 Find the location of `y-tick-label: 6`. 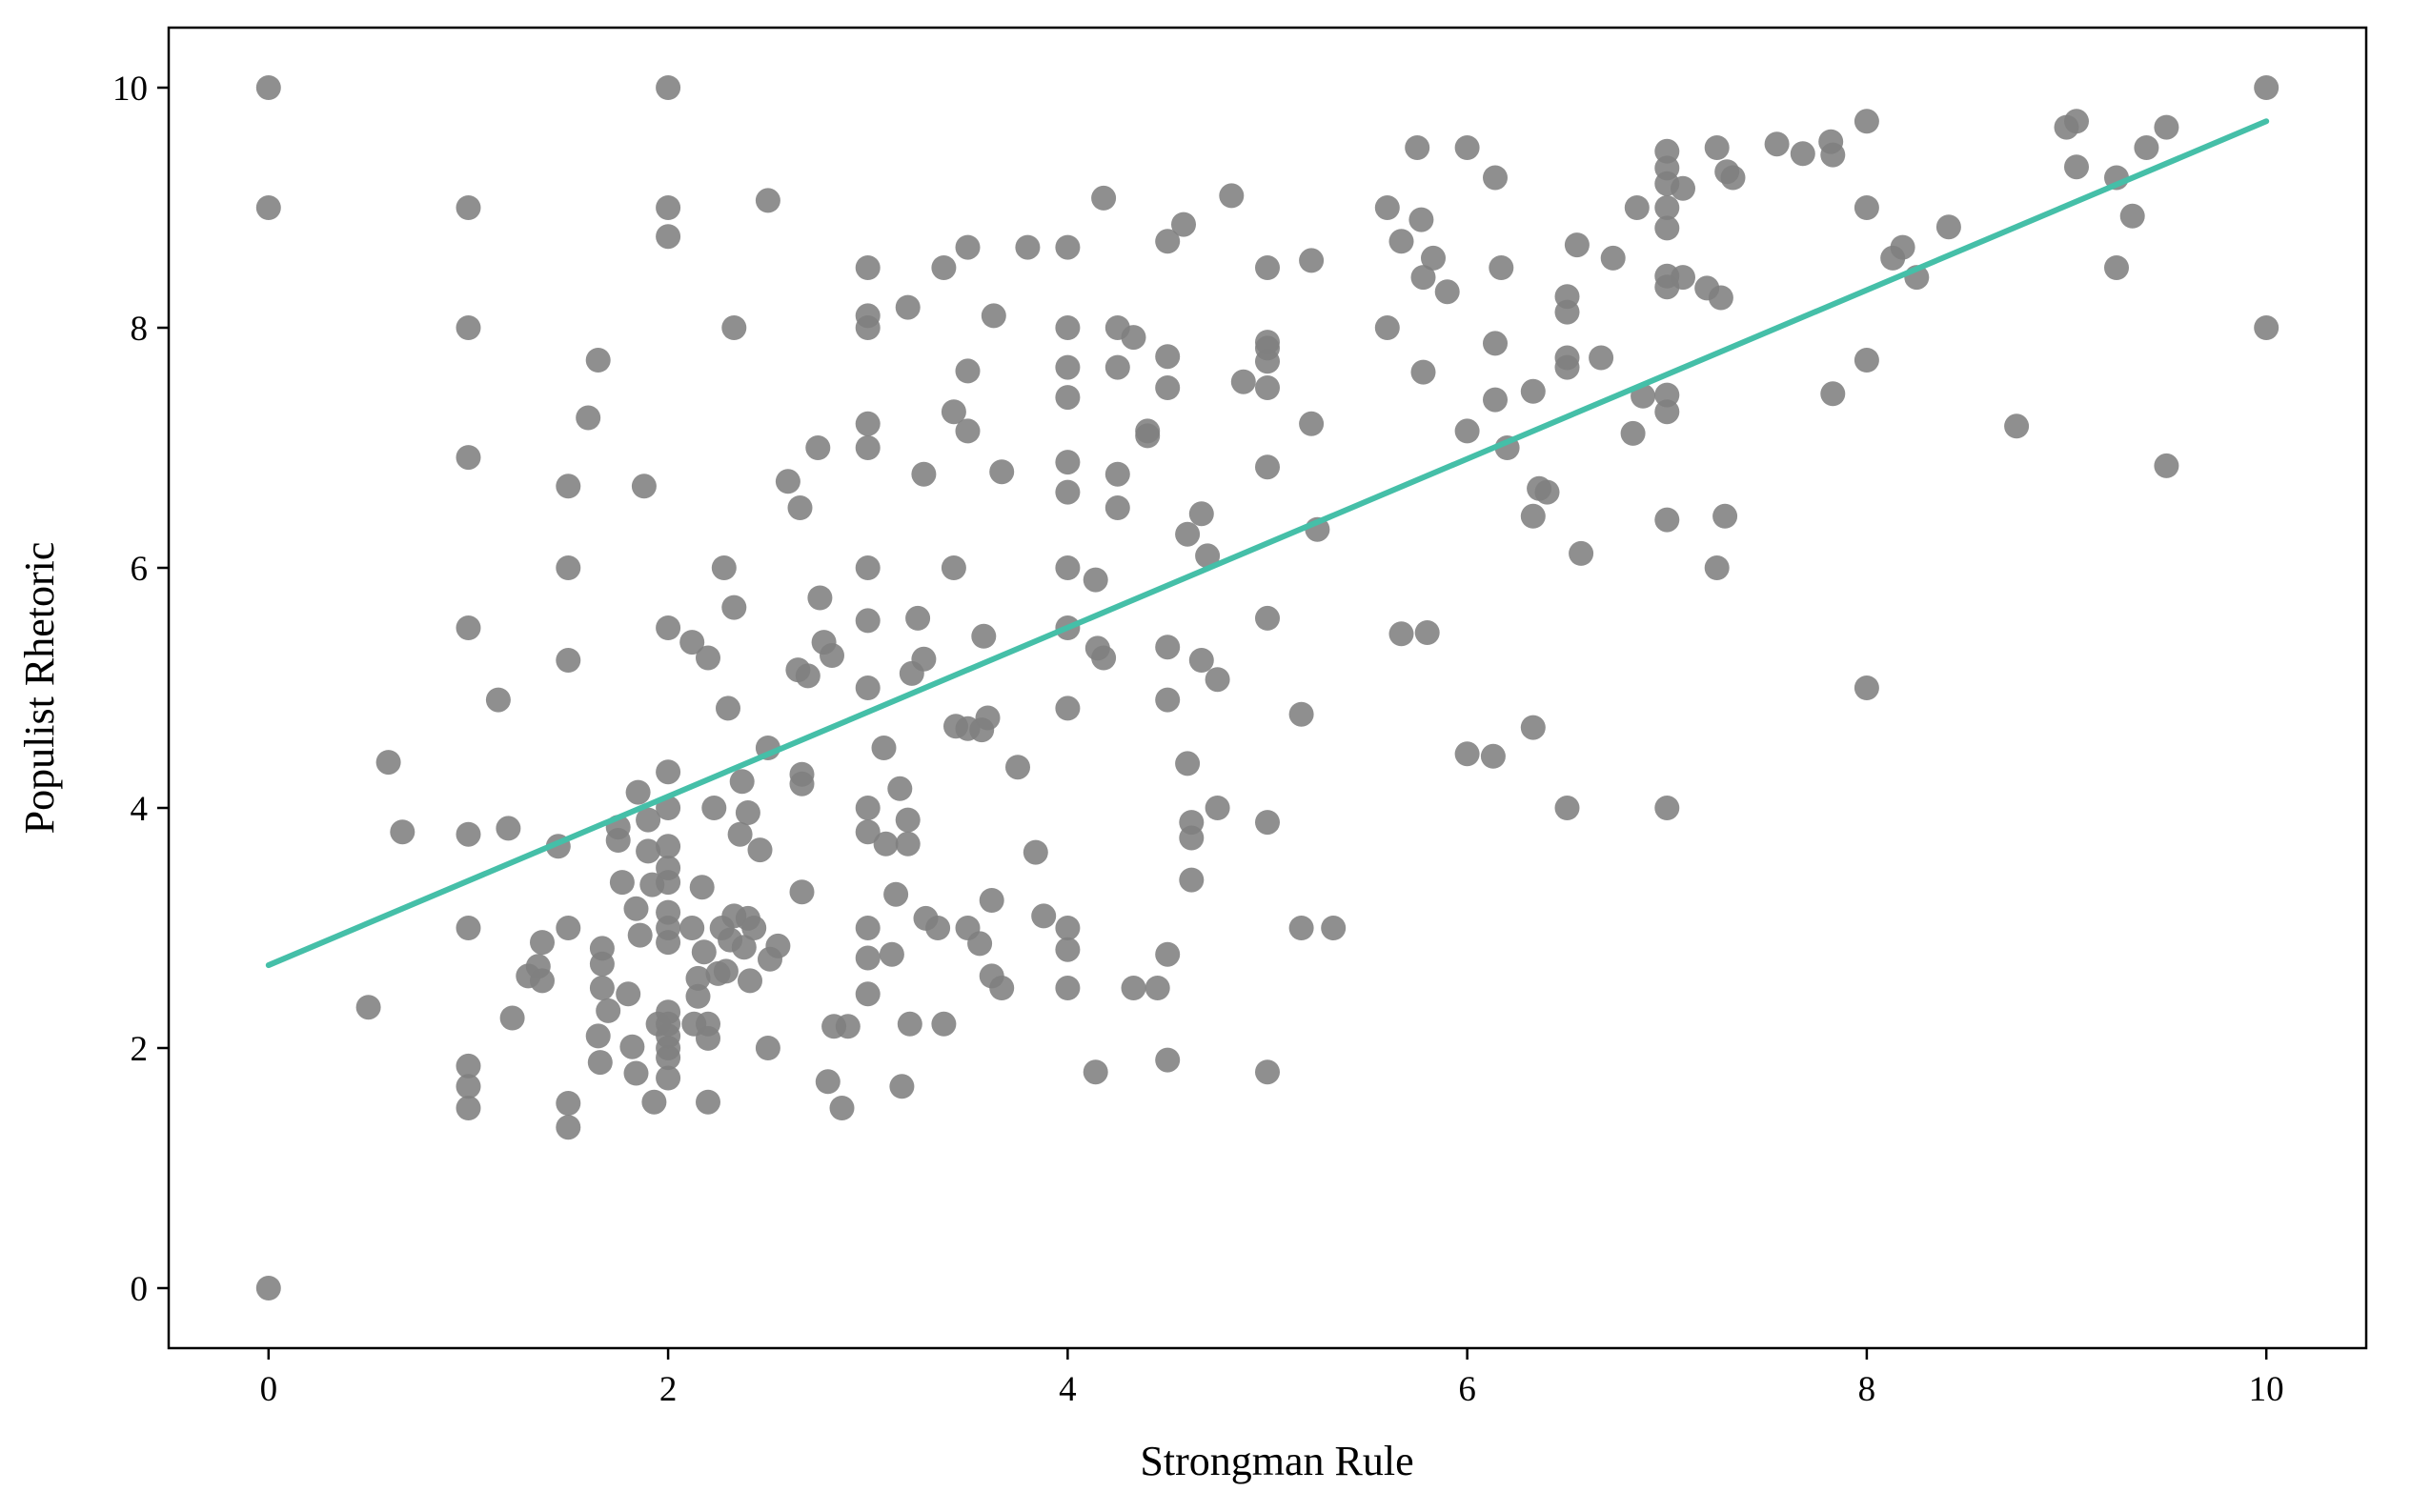

y-tick-label: 6 is located at coordinates (140, 569).